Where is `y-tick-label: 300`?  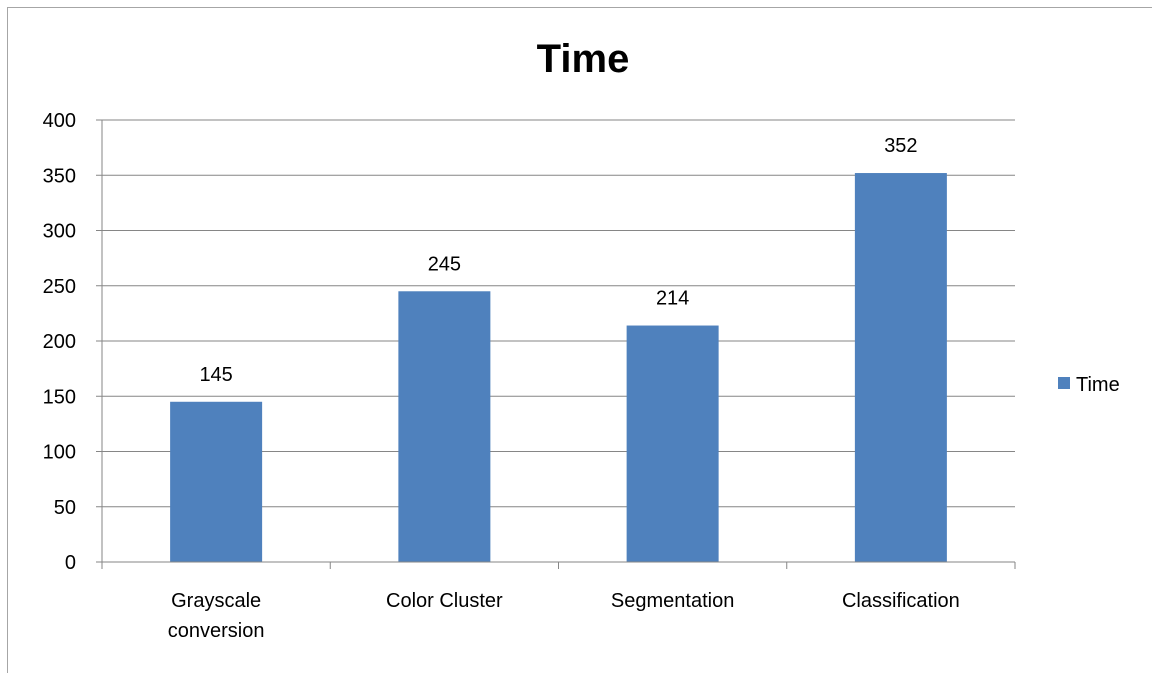
y-tick-label: 300 is located at coordinates (59, 232).